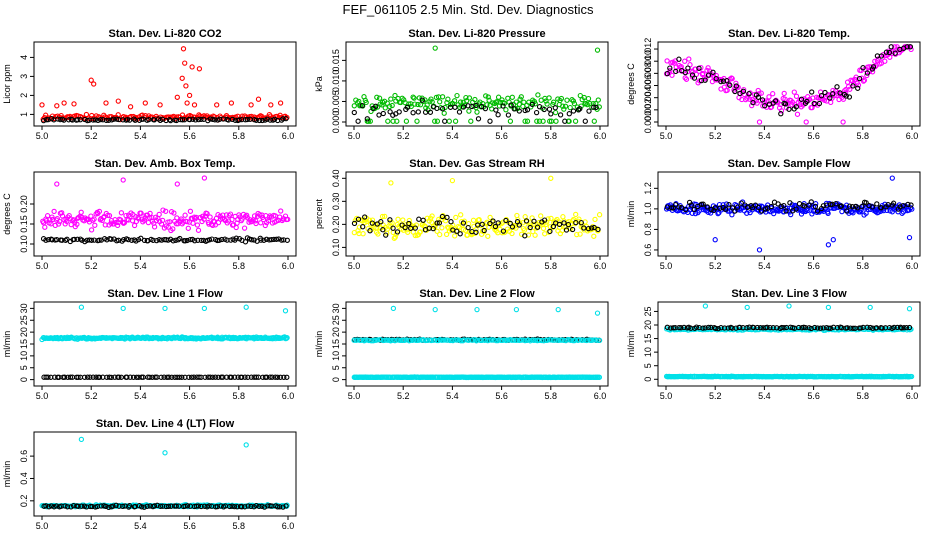 Image resolution: width=936 pixels, height=540 pixels. What do you see at coordinates (477, 164) in the screenshot?
I see `chart-title: Stan. Dev. Gas Stream RH` at bounding box center [477, 164].